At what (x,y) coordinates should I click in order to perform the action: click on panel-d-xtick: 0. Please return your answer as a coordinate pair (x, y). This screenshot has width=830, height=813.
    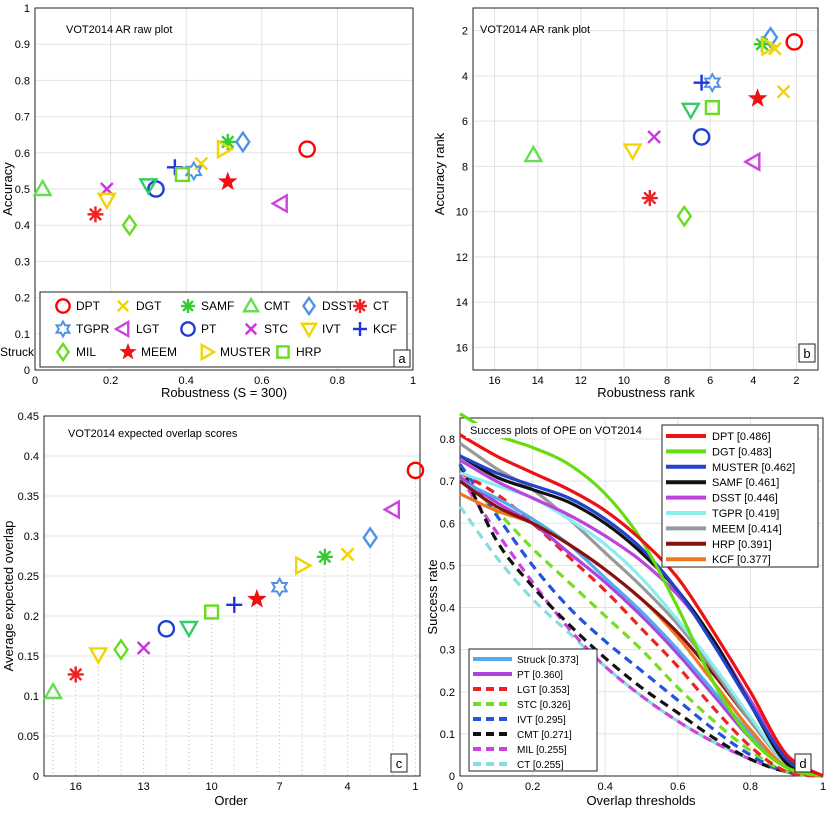
    Looking at the image, I should click on (460, 787).